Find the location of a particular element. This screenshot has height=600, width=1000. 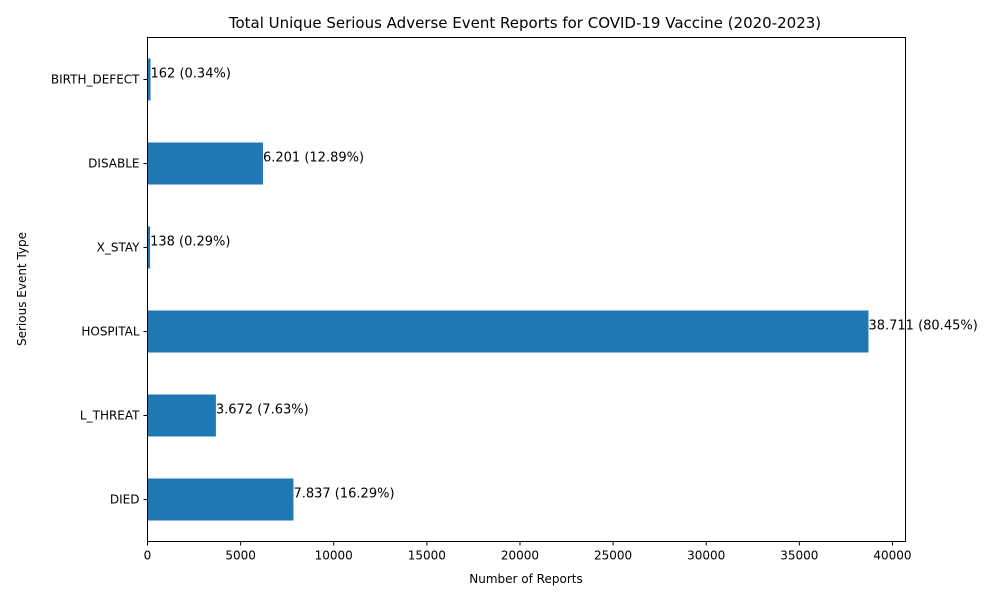

y-tick-label: L_THREAT is located at coordinates (110, 416).